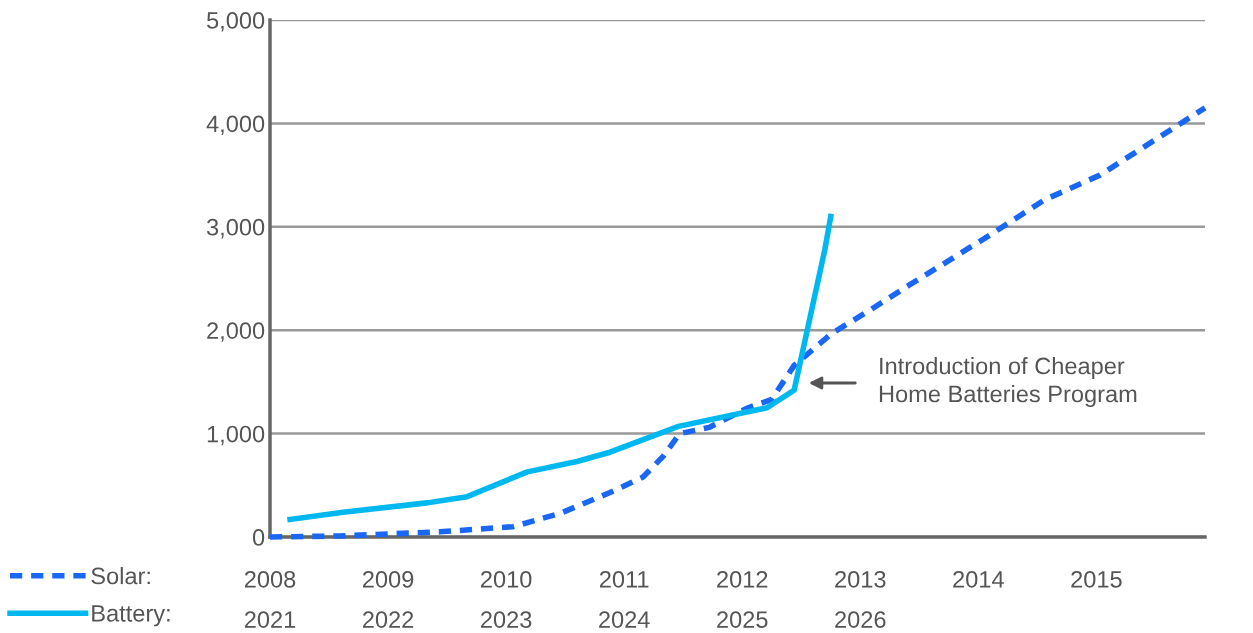 Image resolution: width=1253 pixels, height=633 pixels. I want to click on x2-tick-label: 2021, so click(270, 619).